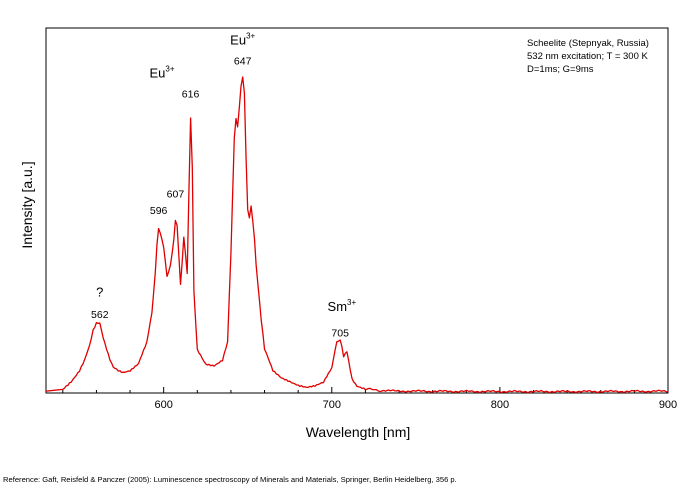 The width and height of the screenshot is (700, 489). I want to click on x-tick-label: 600, so click(163, 405).